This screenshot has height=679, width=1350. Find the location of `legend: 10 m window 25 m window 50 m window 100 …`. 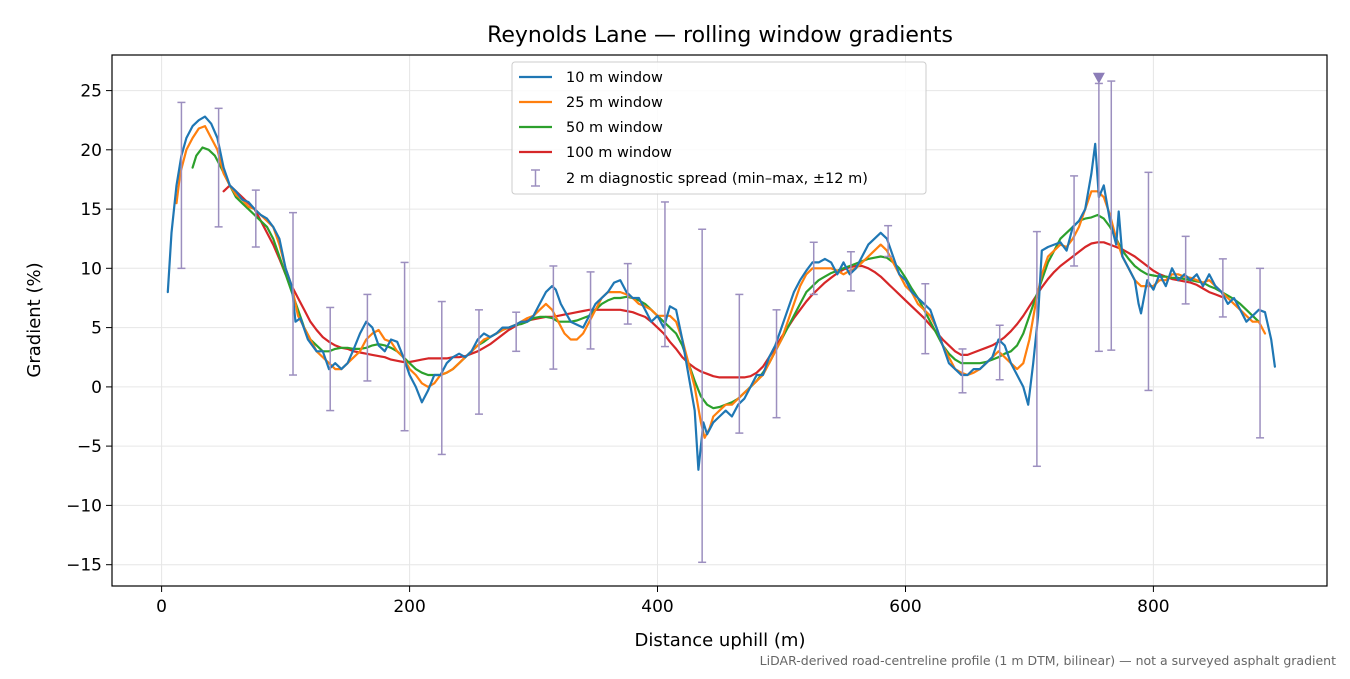

legend: 10 m window 25 m window 50 m window 100 … is located at coordinates (719, 128).